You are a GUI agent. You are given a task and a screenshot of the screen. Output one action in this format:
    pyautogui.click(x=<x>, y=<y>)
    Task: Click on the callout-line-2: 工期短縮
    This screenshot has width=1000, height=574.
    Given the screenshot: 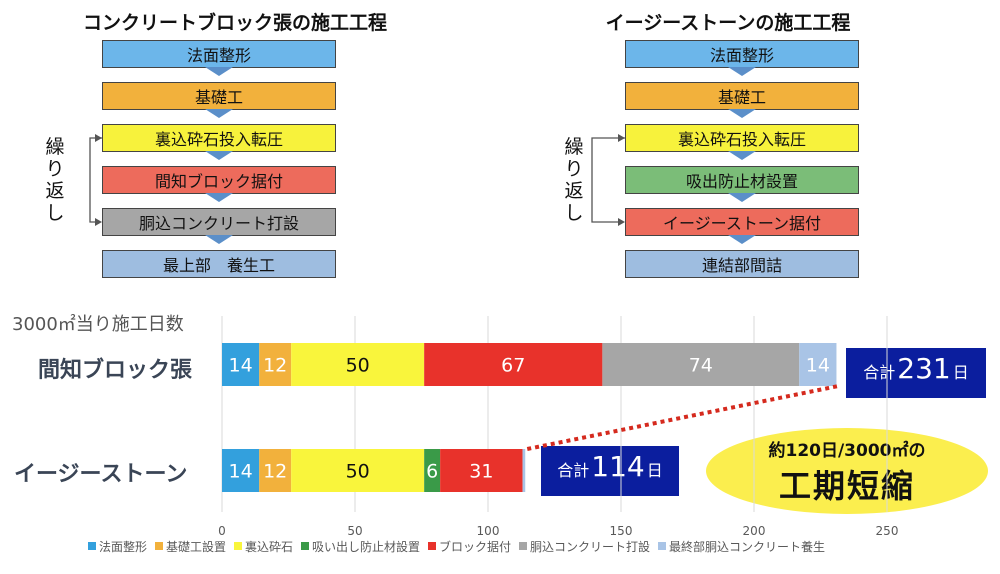 What is the action you would take?
    pyautogui.click(x=846, y=485)
    